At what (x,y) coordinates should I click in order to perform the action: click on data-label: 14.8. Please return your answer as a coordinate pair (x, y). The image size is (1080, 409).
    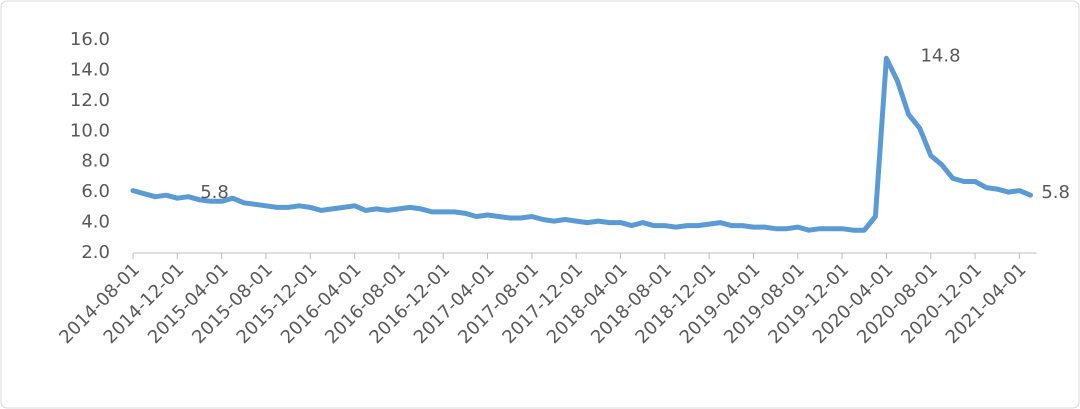
    Looking at the image, I should click on (940, 55).